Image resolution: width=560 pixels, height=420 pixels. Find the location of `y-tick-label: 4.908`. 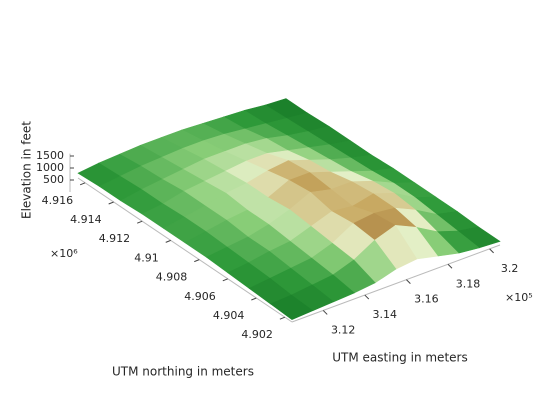

y-tick-label: 4.908 is located at coordinates (172, 277).